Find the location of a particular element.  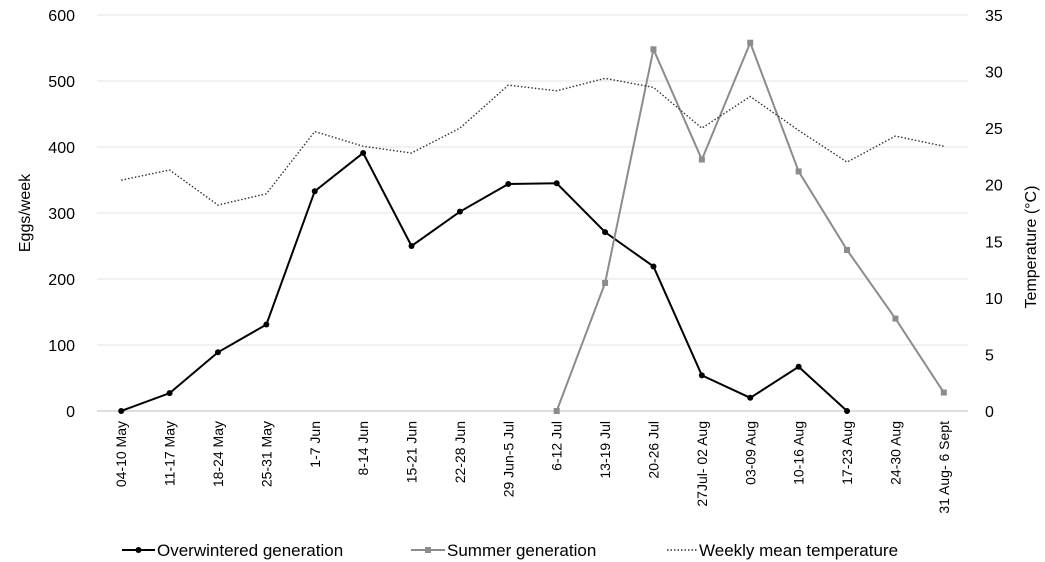

x-tick-label: 1-7 Jun is located at coordinates (315, 444).